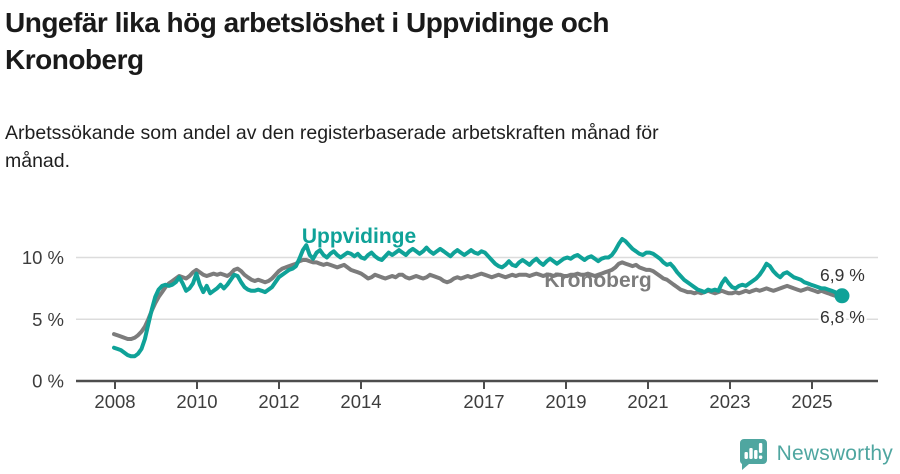  I want to click on x-axis-label: 2019, so click(565, 401).